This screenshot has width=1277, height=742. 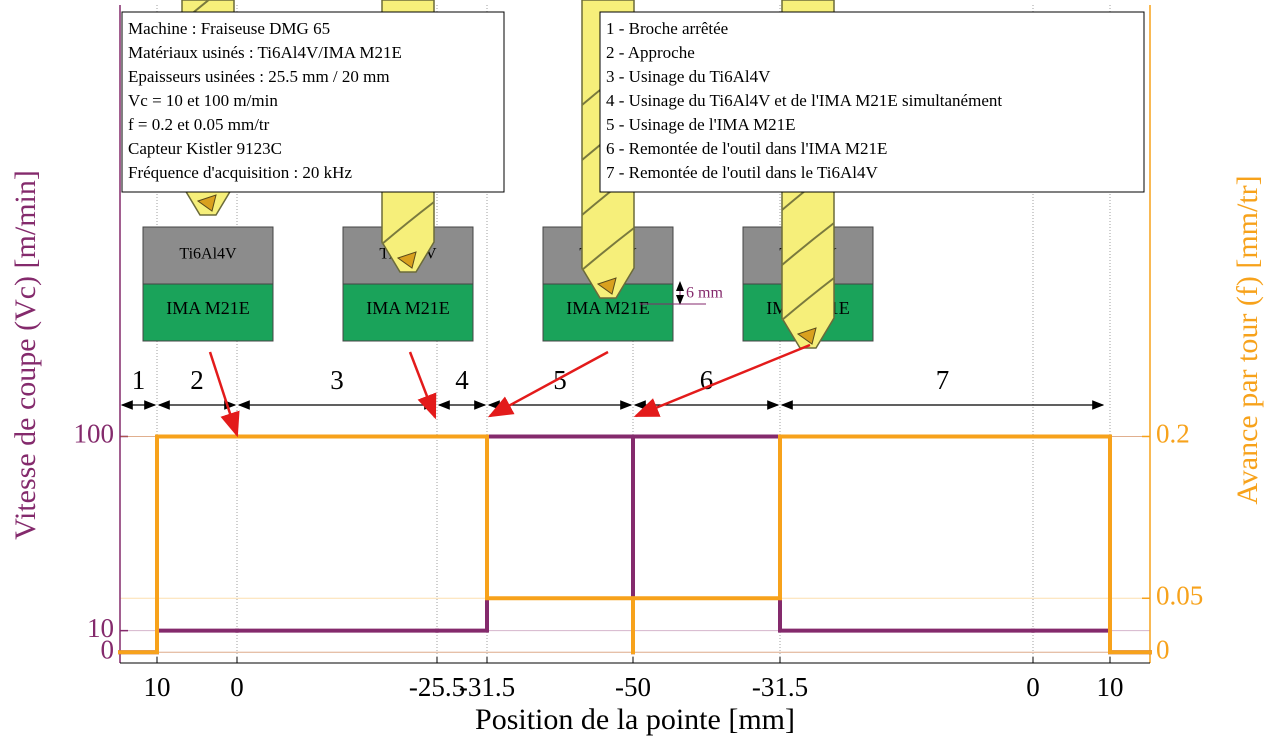 I want to click on legend-box-line: 2 - Approche, so click(x=650, y=52).